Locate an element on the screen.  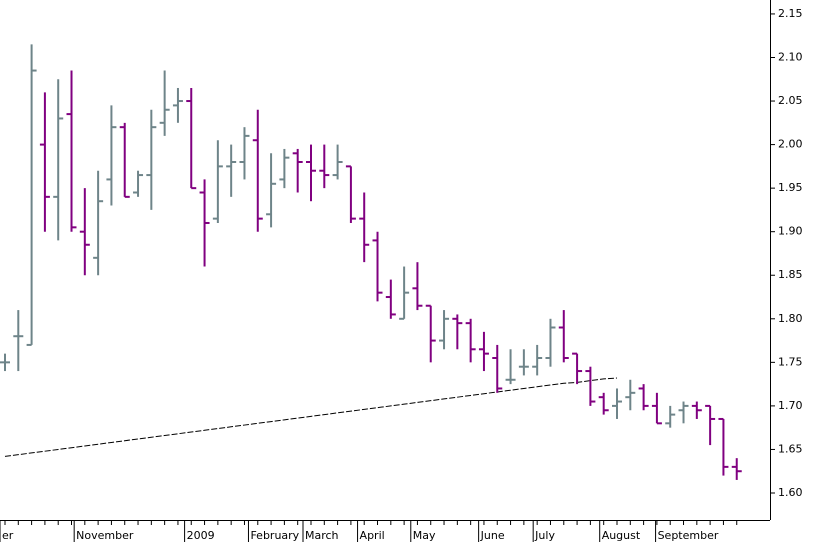
x-tick-label: September is located at coordinates (688, 535).